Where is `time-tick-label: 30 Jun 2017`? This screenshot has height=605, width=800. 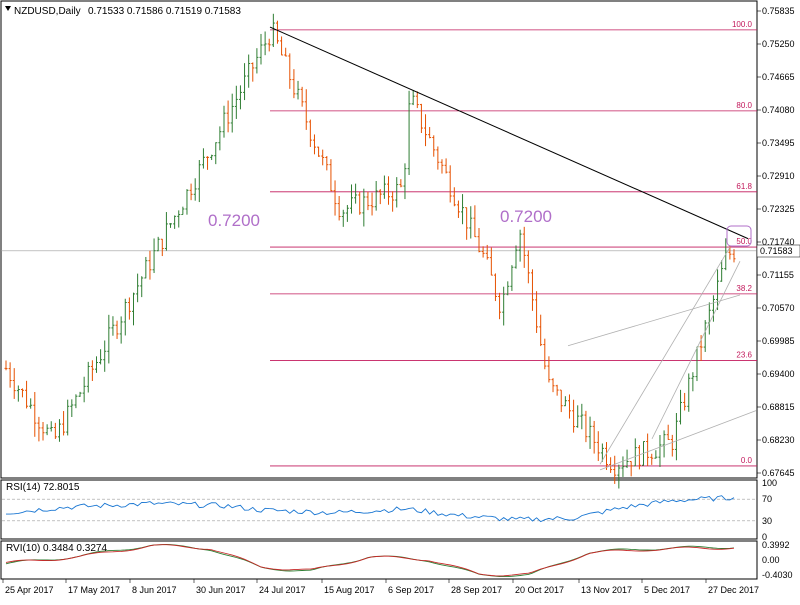 time-tick-label: 30 Jun 2017 is located at coordinates (221, 590).